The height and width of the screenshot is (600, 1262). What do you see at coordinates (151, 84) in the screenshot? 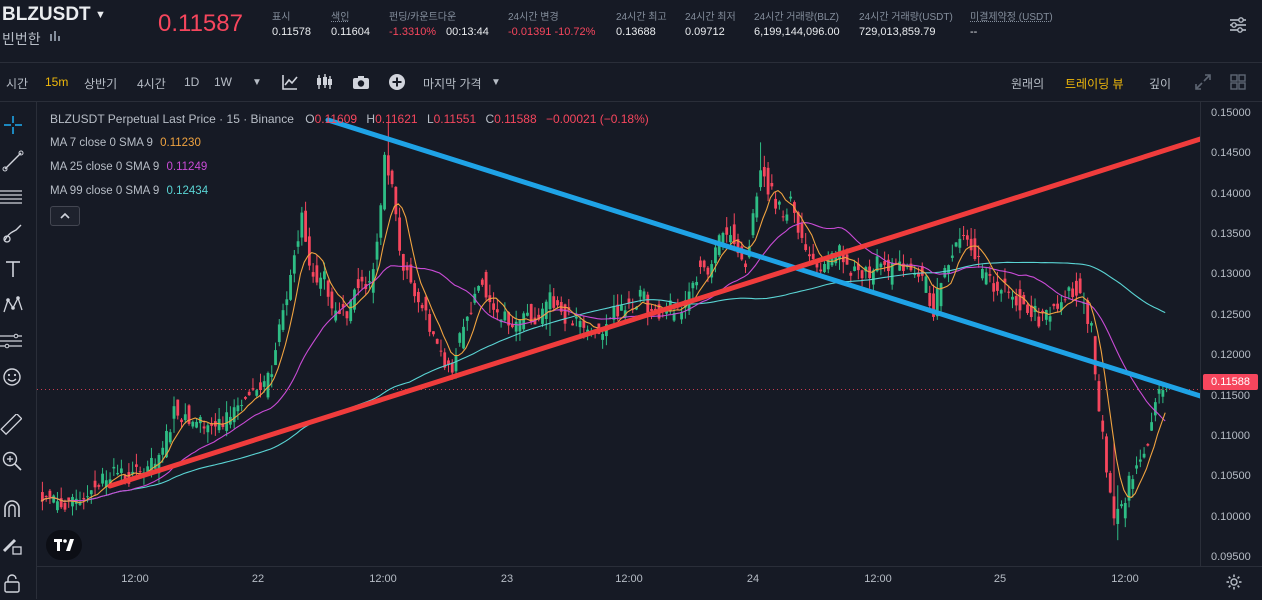
I see `interval-4h: 4시간` at bounding box center [151, 84].